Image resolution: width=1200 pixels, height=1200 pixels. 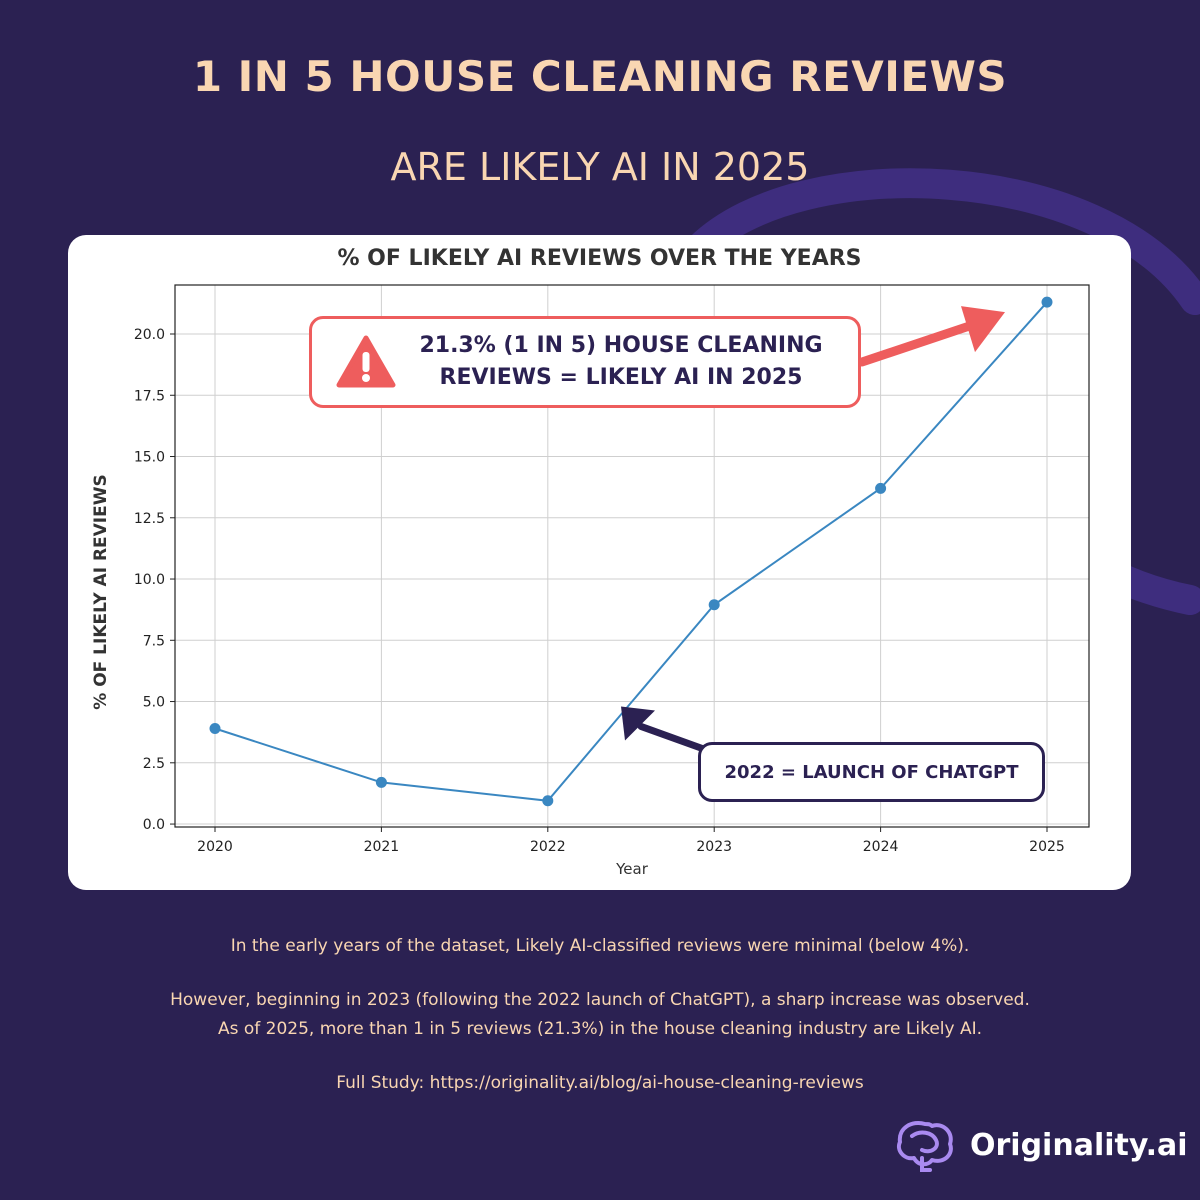 I want to click on y-tick-label: 17.5, so click(x=149, y=396).